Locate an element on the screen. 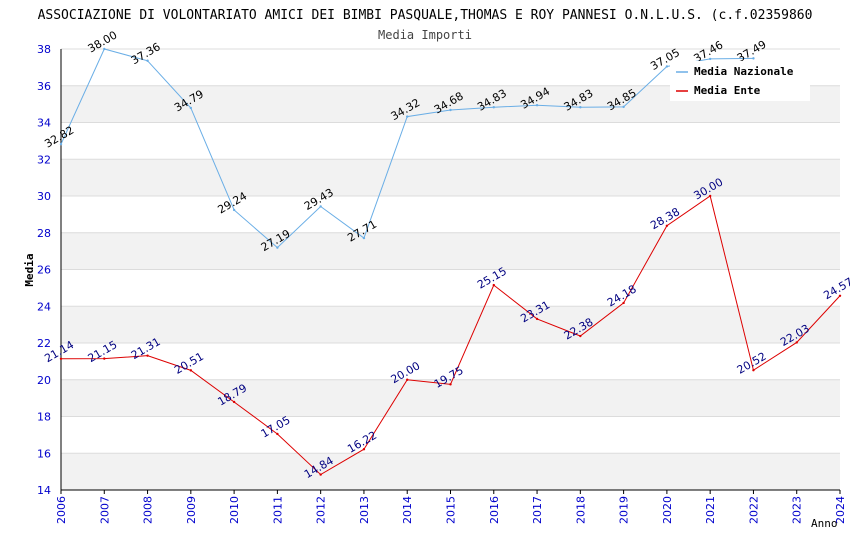 This screenshot has height=550, width=850. y-tick-label: 34 is located at coordinates (44, 123).